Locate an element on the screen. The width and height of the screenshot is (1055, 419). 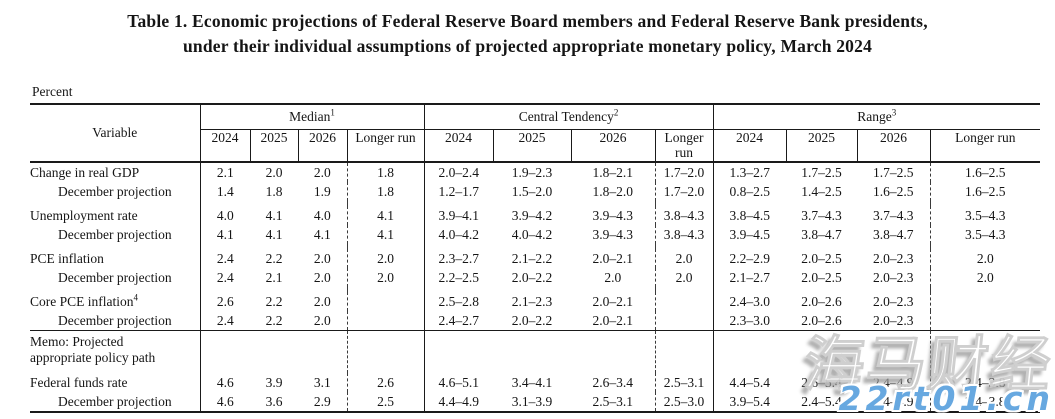
value-cell: 1.8 is located at coordinates (274, 191).